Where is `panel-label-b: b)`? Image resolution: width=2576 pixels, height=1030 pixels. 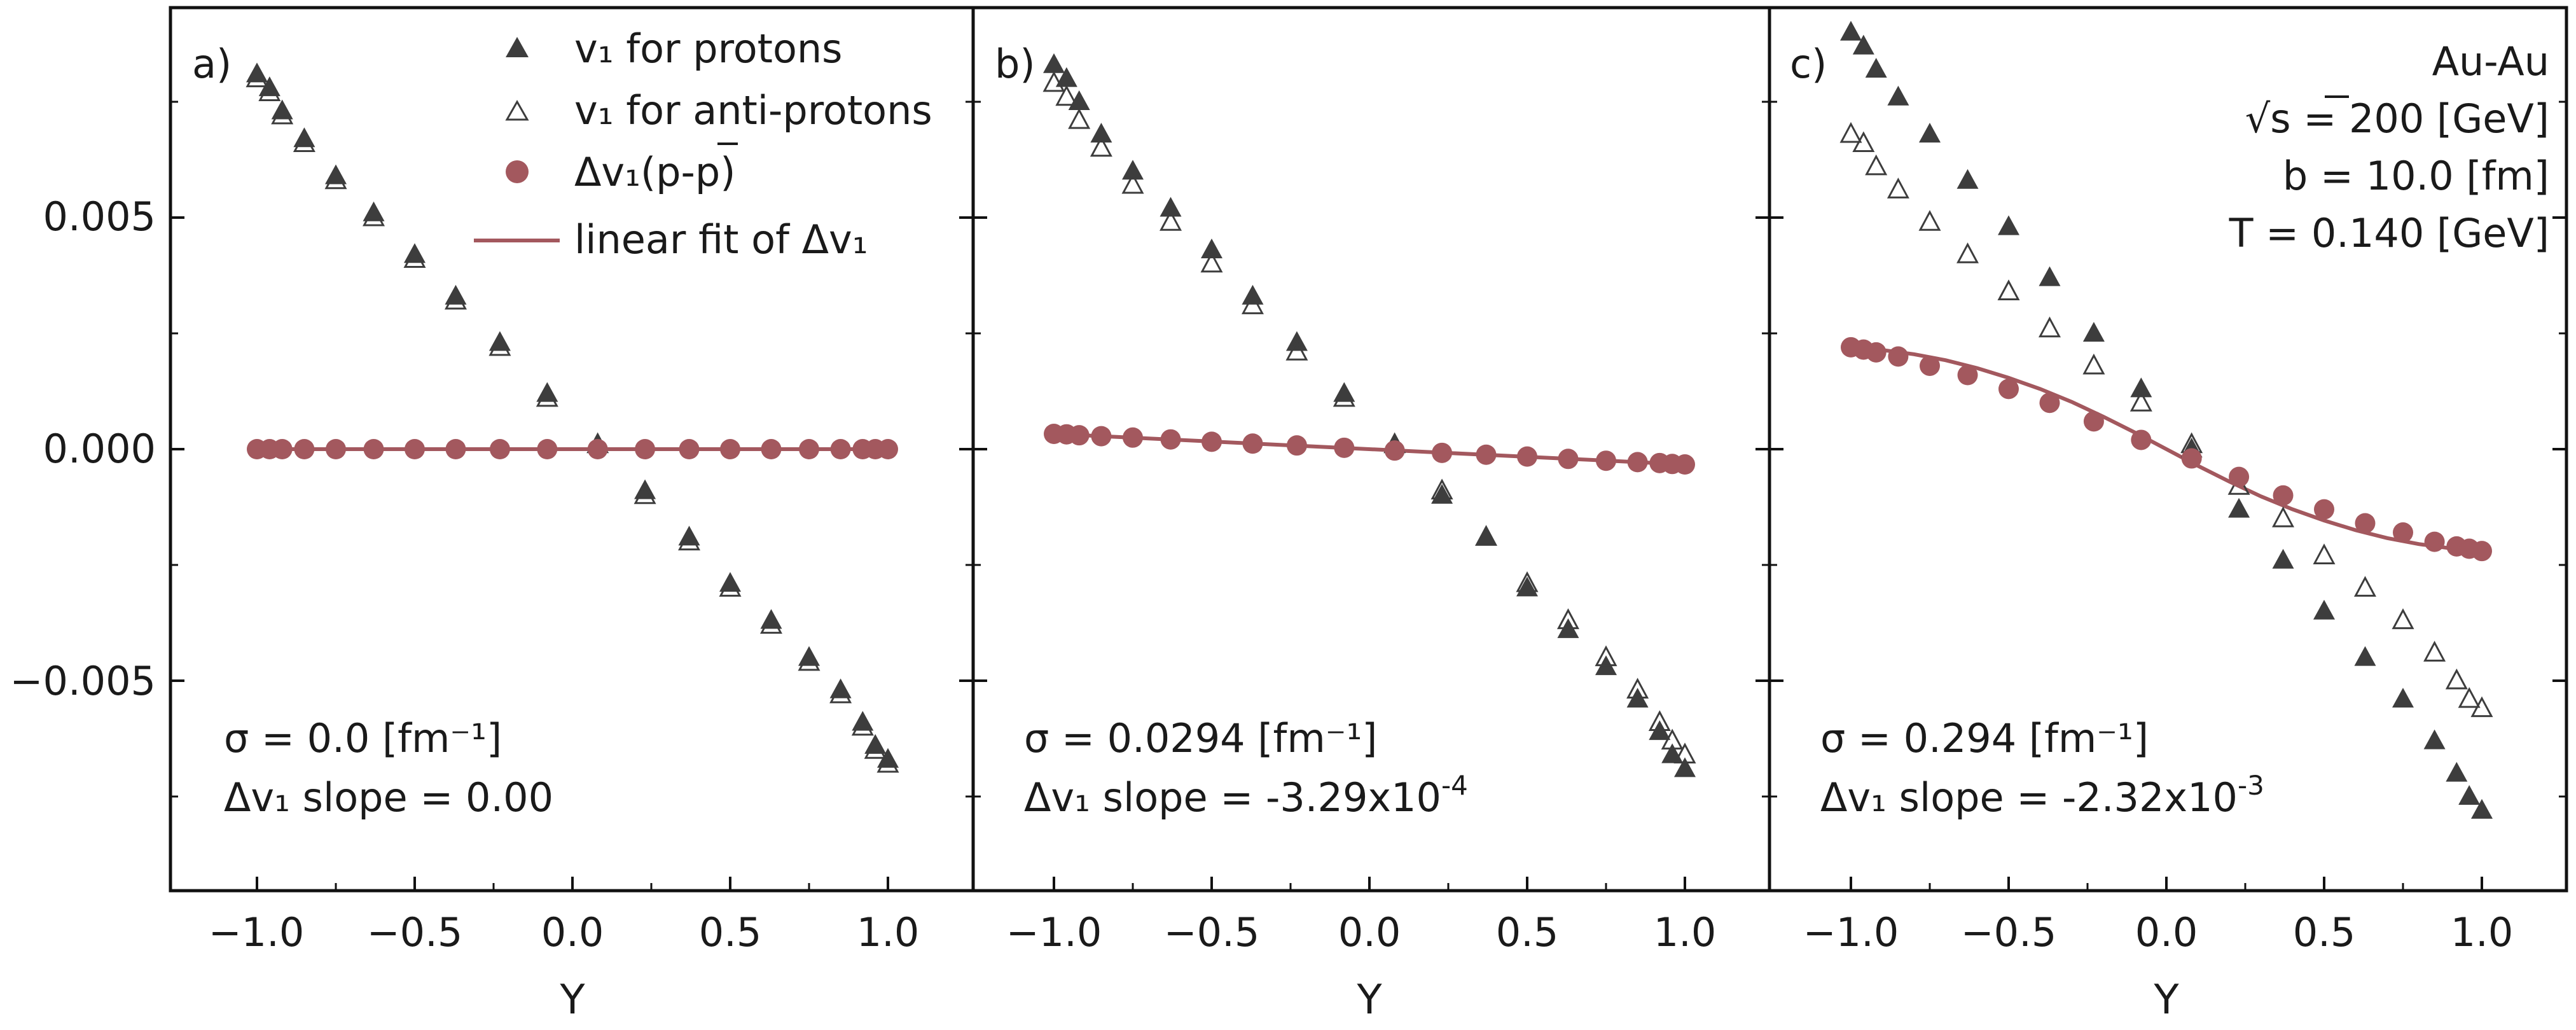 panel-label-b: b) is located at coordinates (1015, 64).